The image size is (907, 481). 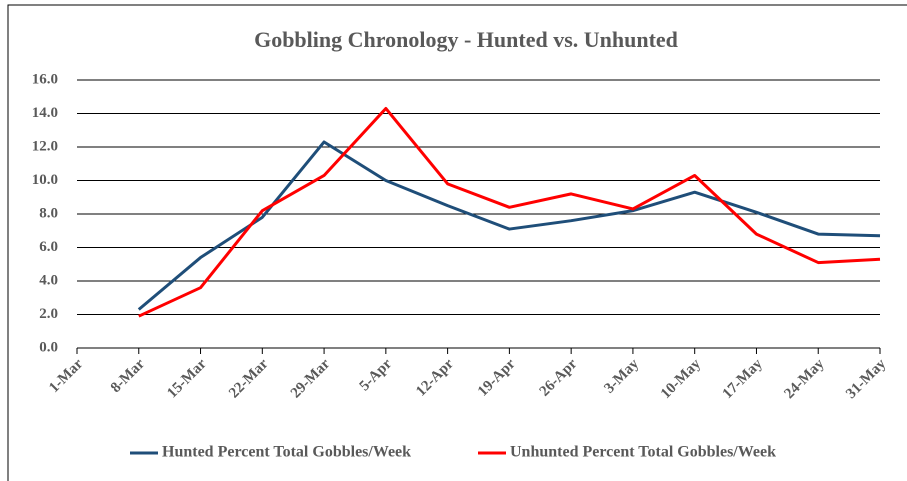 What do you see at coordinates (497, 378) in the screenshot?
I see `x-tick-label: 19-Apr` at bounding box center [497, 378].